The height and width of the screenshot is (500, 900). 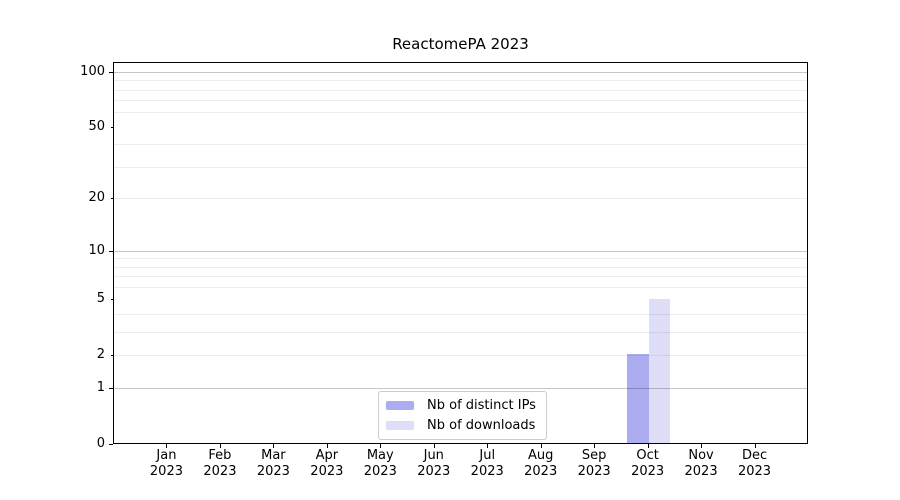 I want to click on y-tick-label: 20, so click(x=96, y=198).